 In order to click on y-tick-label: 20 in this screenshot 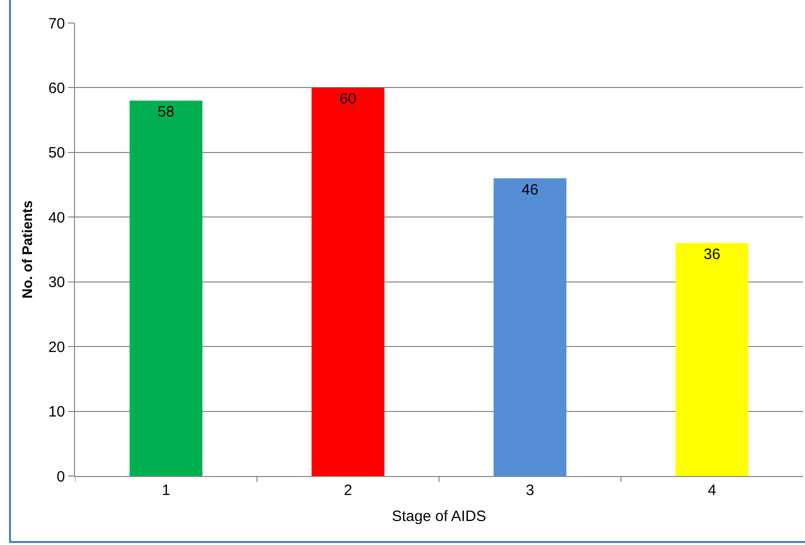, I will do `click(56, 347)`.